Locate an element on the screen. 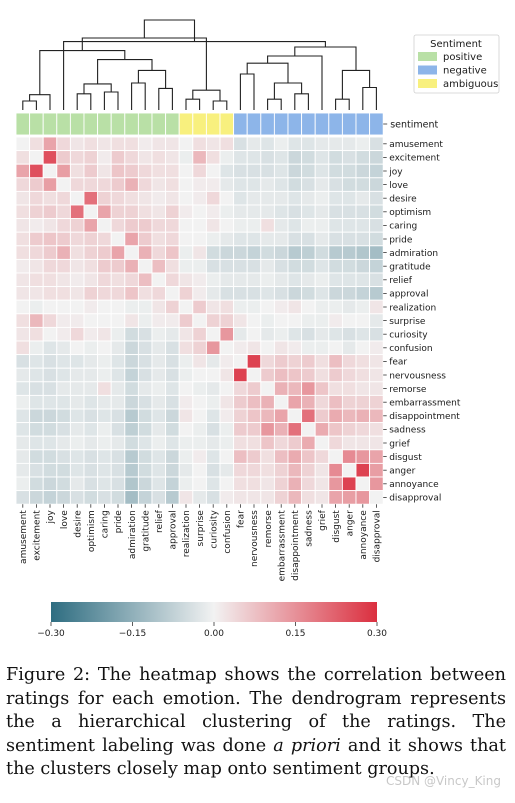 The width and height of the screenshot is (515, 803). cell-fear-disgust is located at coordinates (335, 361).